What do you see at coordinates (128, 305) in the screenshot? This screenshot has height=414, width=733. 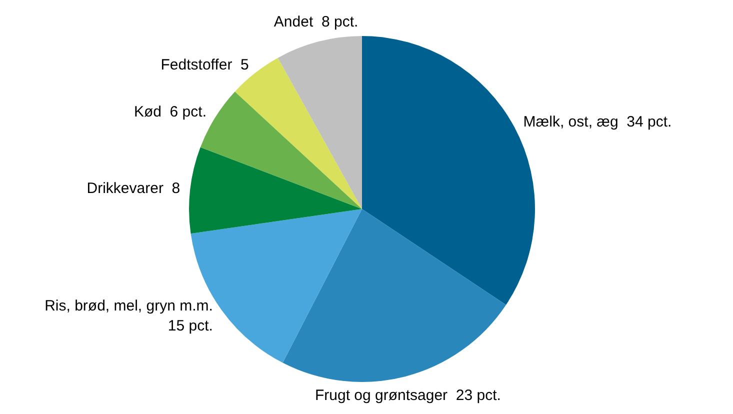 I see `slice-label: Ris, brød, mel, gryn m.m.` at bounding box center [128, 305].